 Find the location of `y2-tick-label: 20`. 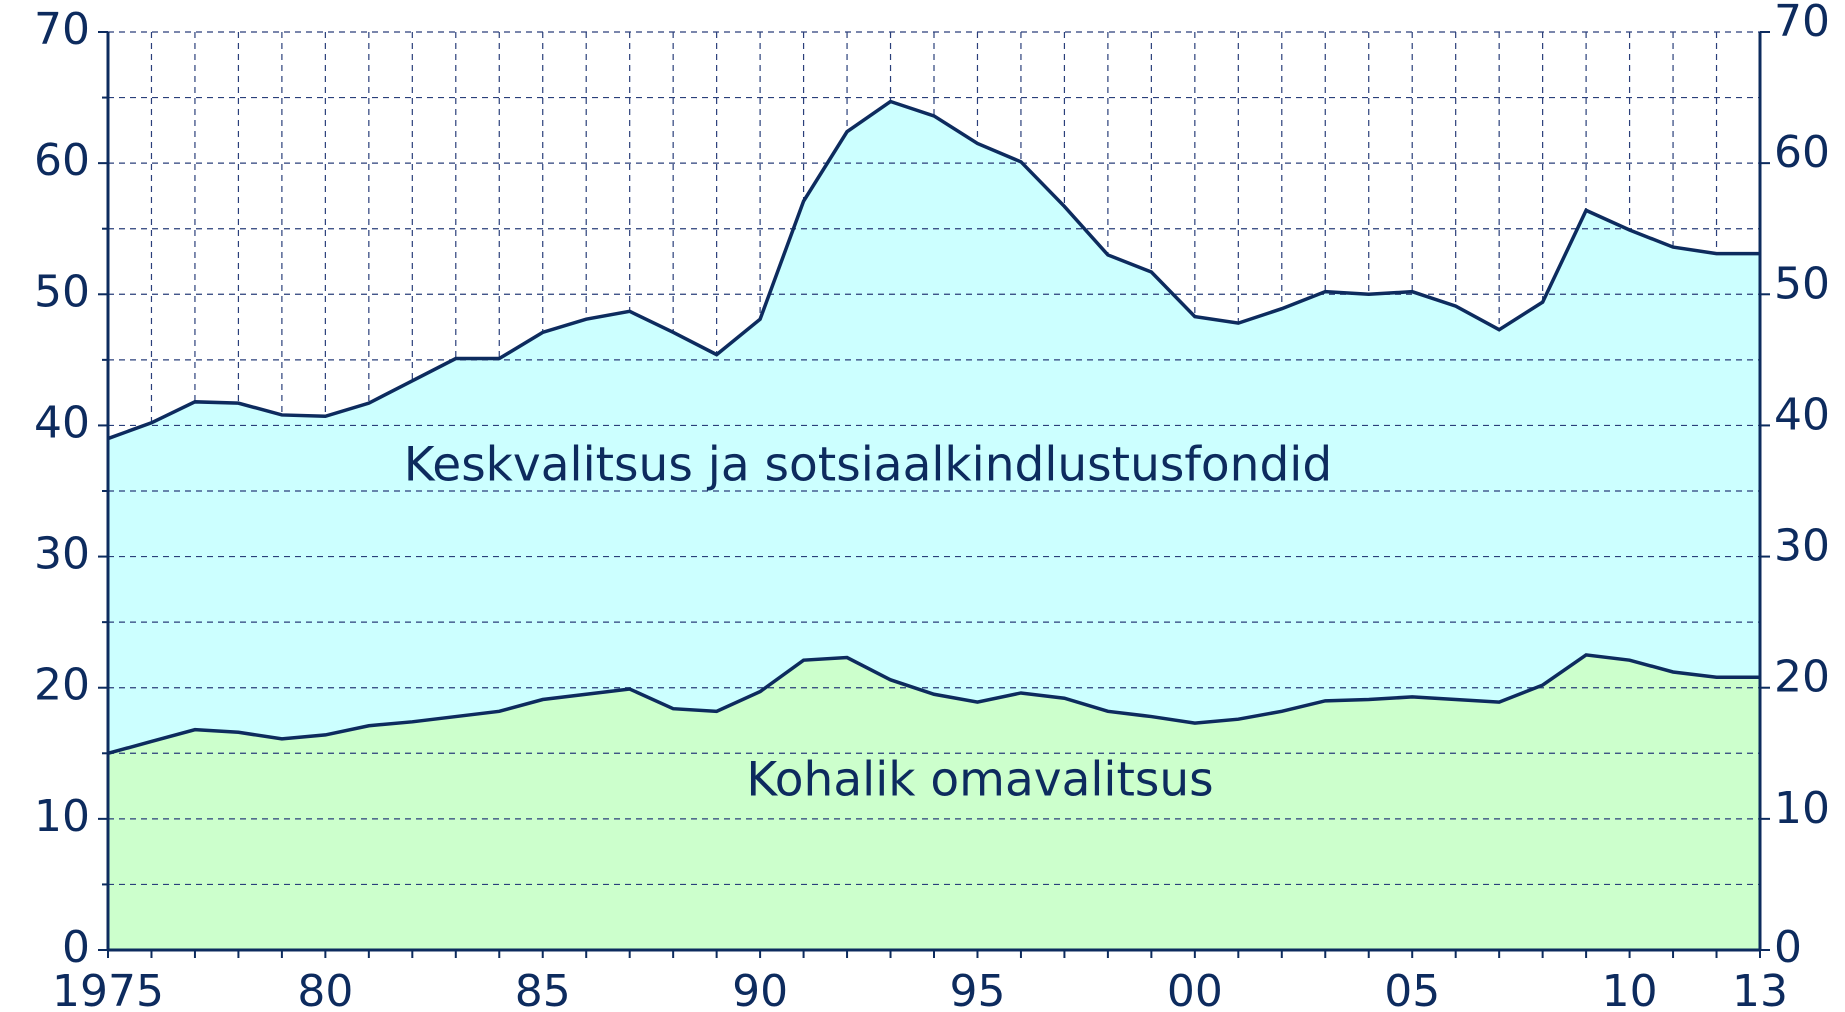

y2-tick-label: 20 is located at coordinates (1802, 677).